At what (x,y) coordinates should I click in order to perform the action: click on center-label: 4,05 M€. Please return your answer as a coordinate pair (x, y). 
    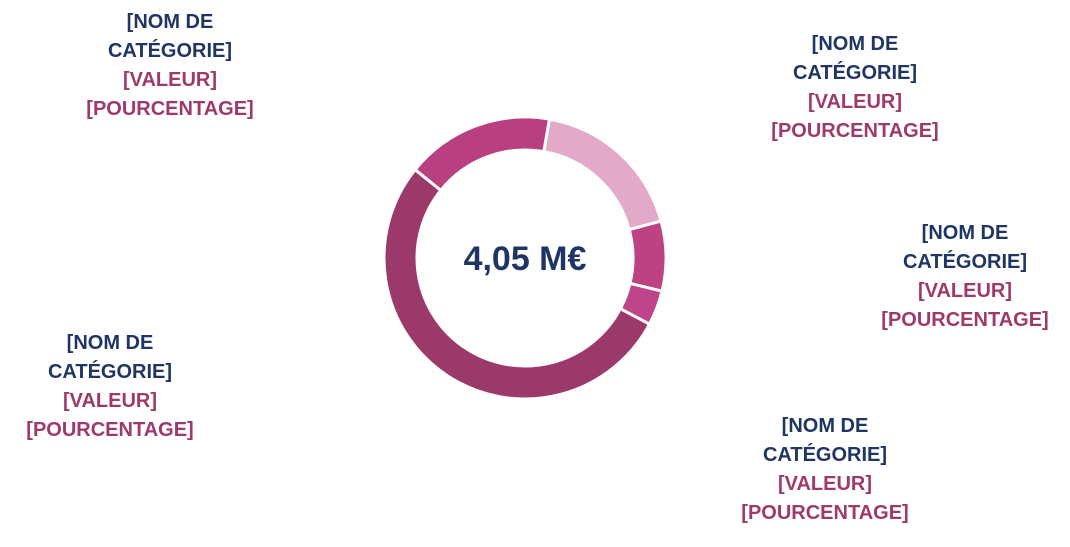
    Looking at the image, I should click on (525, 259).